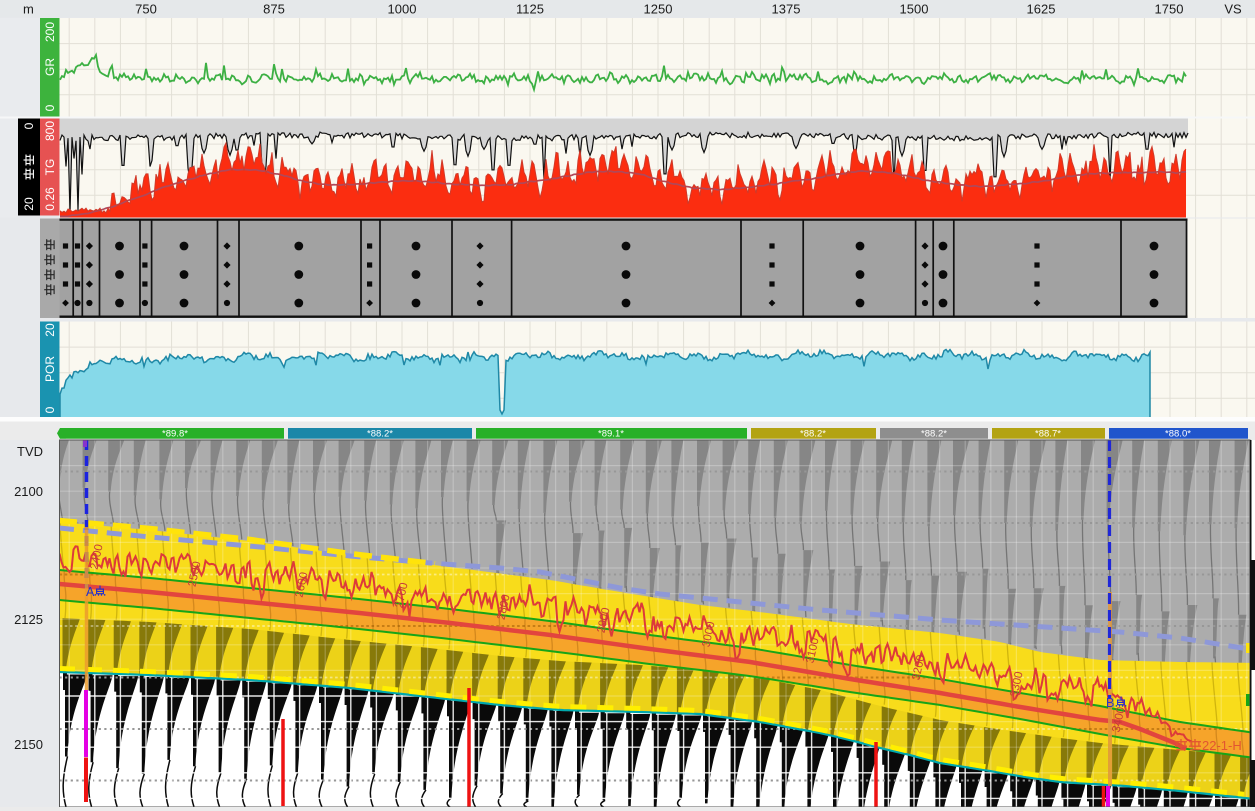  Describe the element at coordinates (919, 668) in the screenshot. I see `svg-text: 3200` at that location.